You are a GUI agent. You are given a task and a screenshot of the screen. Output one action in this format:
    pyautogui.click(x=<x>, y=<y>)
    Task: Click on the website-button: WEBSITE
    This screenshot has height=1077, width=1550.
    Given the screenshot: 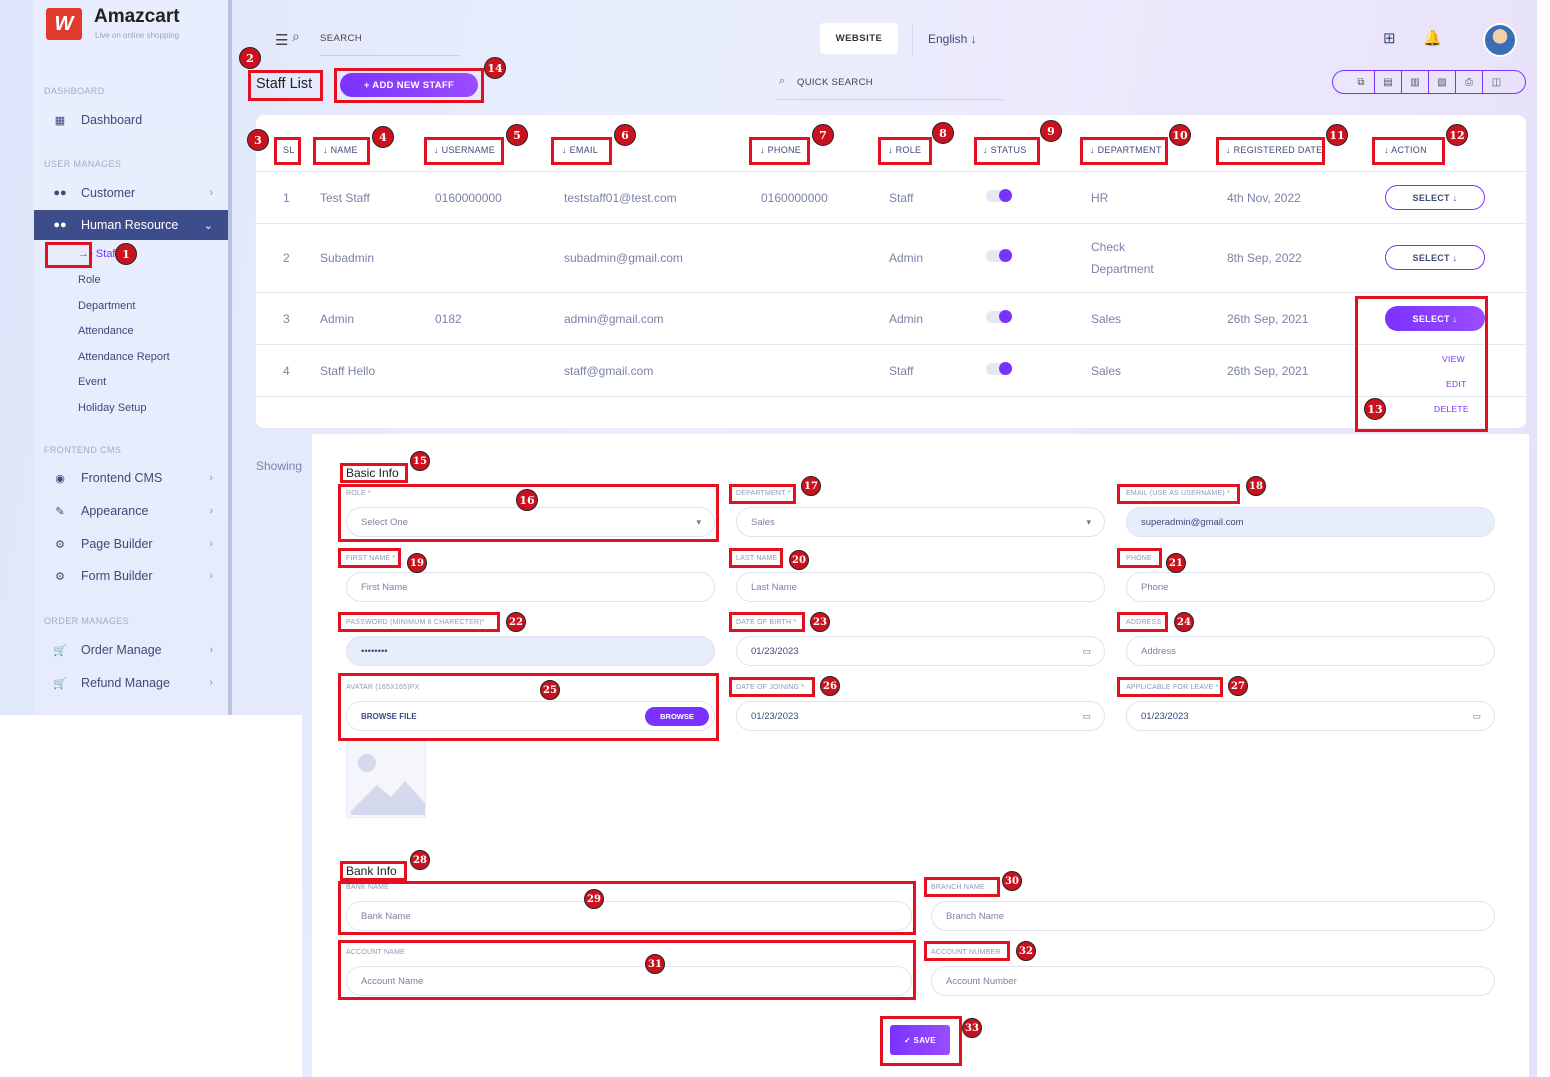 What is the action you would take?
    pyautogui.click(x=859, y=38)
    